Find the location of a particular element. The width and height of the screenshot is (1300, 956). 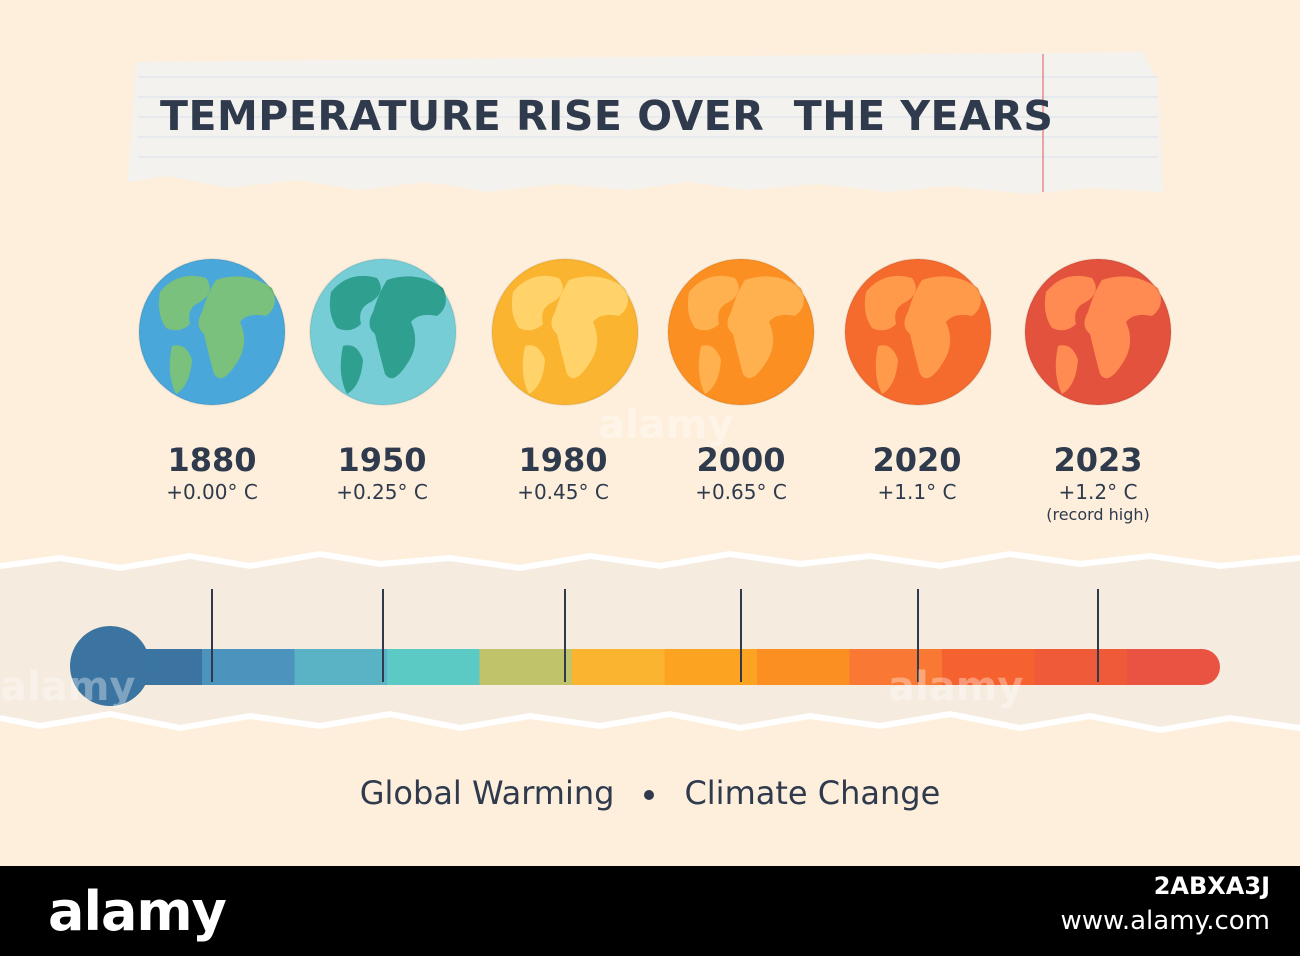

separator-dot is located at coordinates (649, 795).